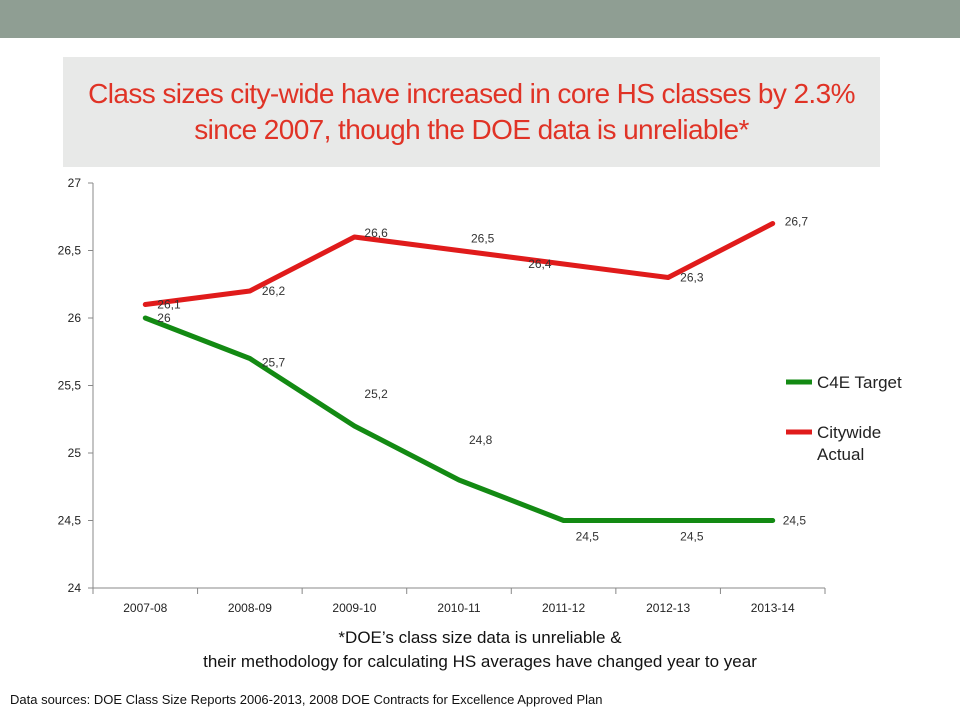 The height and width of the screenshot is (720, 960). What do you see at coordinates (75, 318) in the screenshot?
I see `y-tick-label: 26` at bounding box center [75, 318].